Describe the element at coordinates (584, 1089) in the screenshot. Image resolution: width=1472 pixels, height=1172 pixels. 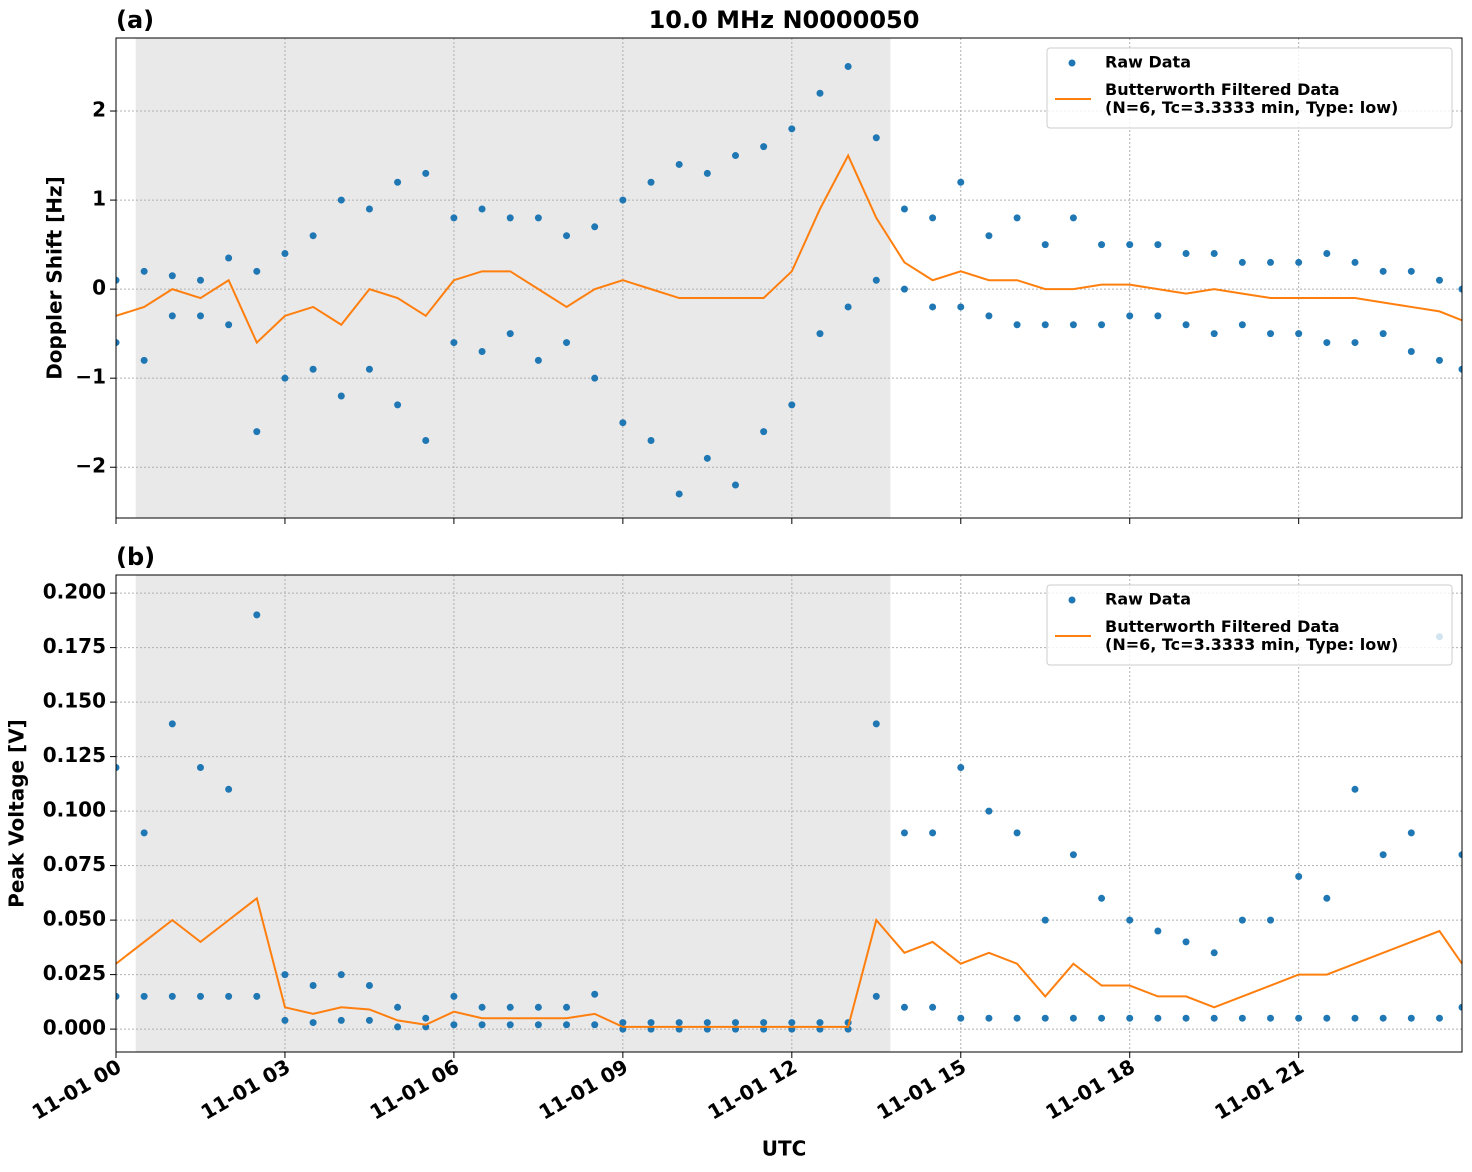
I see `x-tick-label: 11-01 09` at that location.